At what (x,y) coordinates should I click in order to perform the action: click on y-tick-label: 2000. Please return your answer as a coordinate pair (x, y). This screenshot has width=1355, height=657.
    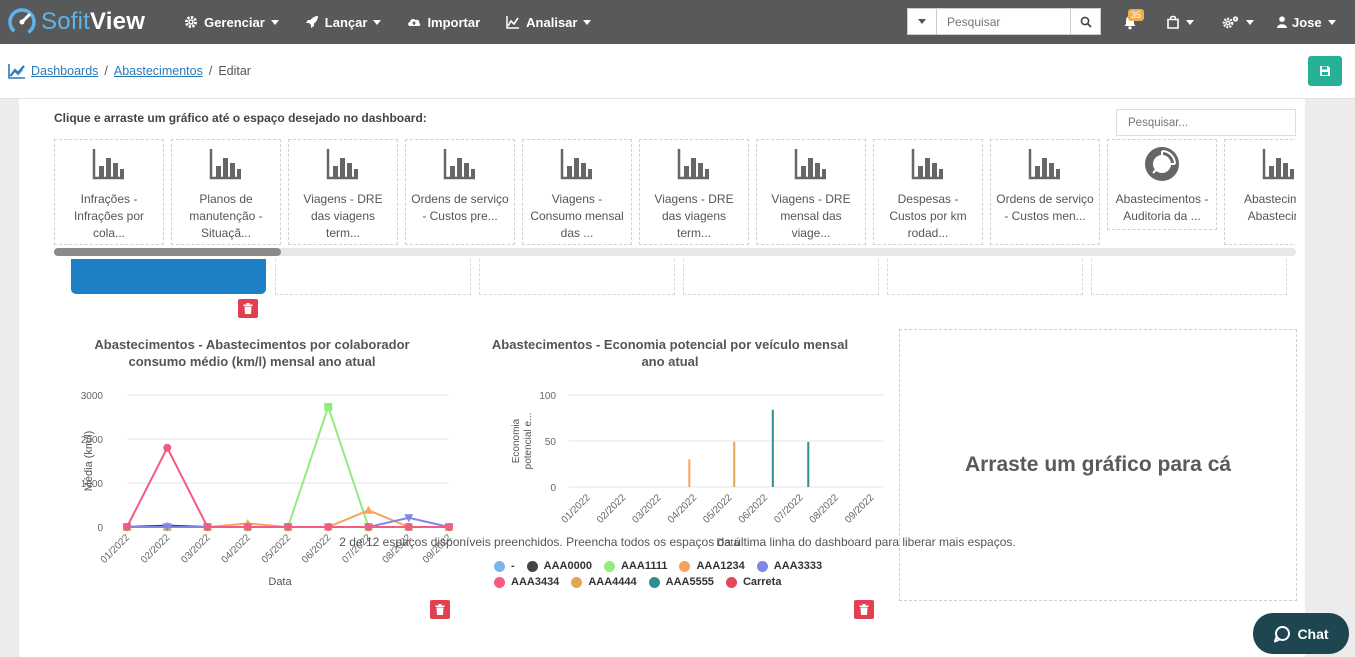
    Looking at the image, I should click on (92, 440).